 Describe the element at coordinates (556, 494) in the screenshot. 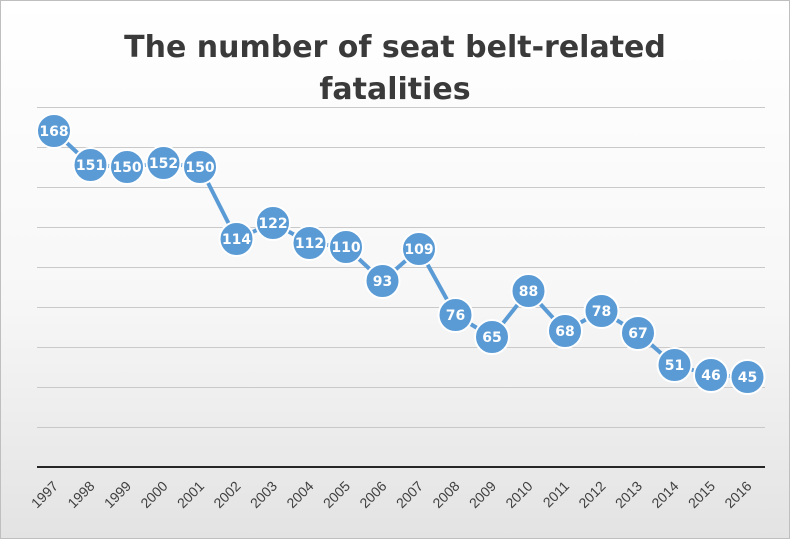

I see `x-tick-label-2011: 2011` at that location.